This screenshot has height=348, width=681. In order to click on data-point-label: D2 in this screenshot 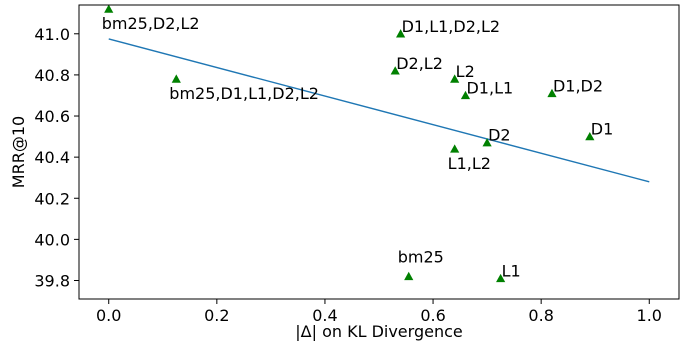, I will do `click(499, 135)`.